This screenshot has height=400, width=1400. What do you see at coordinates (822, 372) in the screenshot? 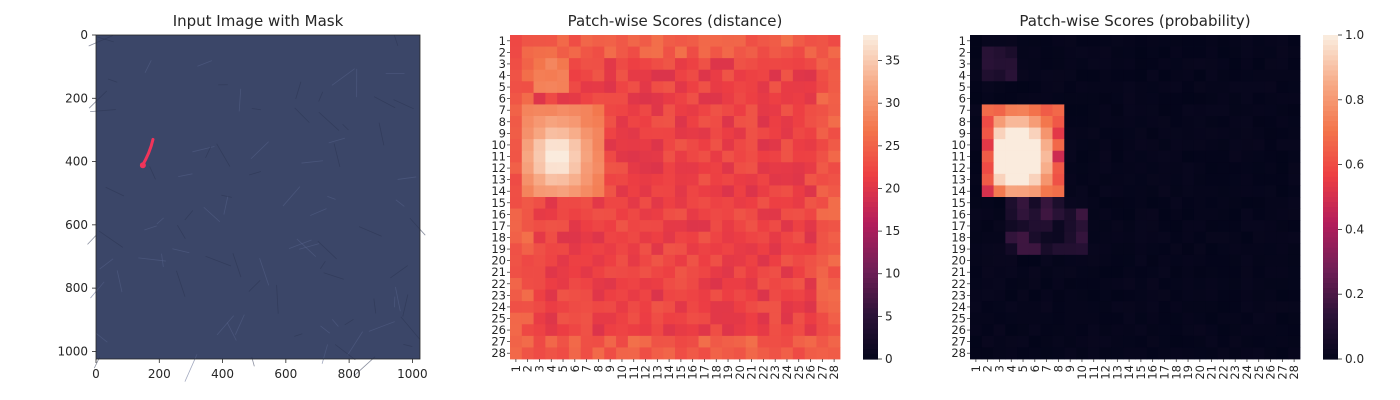
I see `x-tick-label: 27` at bounding box center [822, 372].